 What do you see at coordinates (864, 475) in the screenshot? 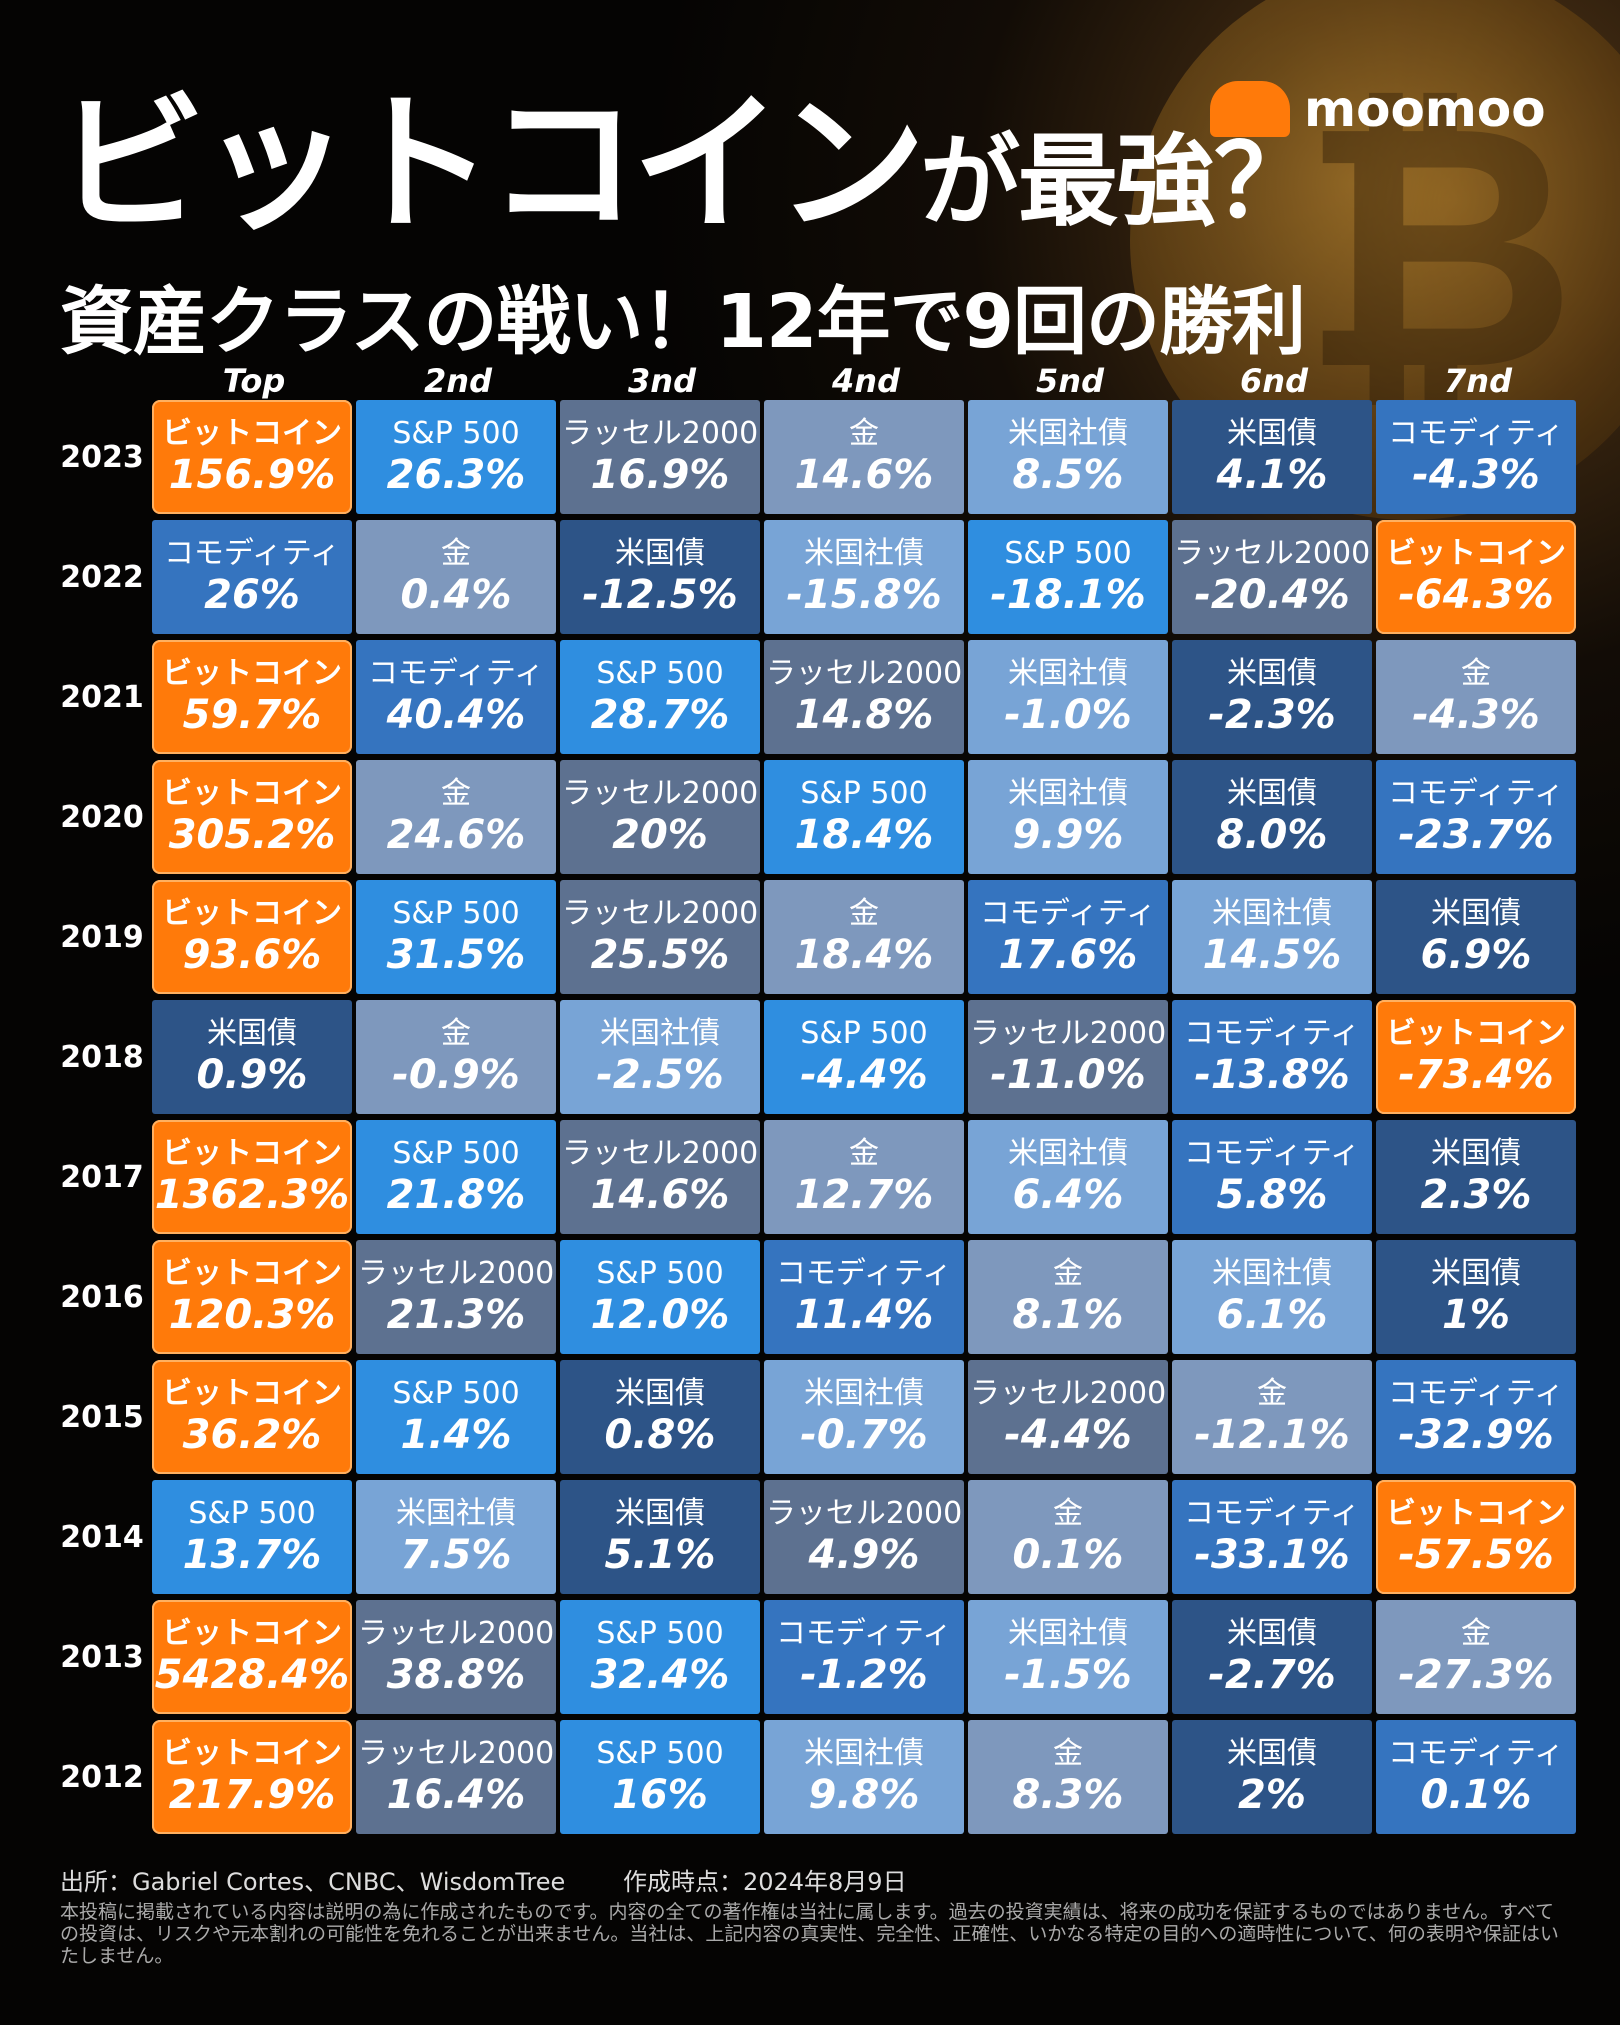
I see `asset-return: 14.6%` at bounding box center [864, 475].